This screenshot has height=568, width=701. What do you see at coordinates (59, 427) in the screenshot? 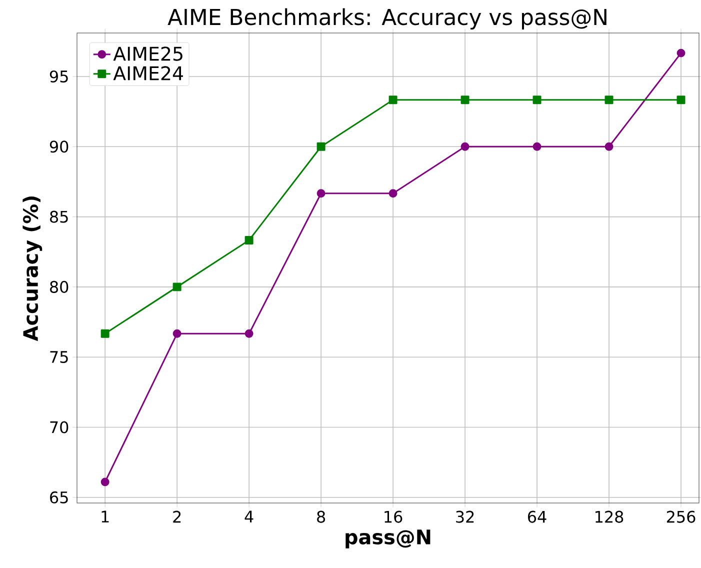
I see `y-tick-label: 70` at bounding box center [59, 427].